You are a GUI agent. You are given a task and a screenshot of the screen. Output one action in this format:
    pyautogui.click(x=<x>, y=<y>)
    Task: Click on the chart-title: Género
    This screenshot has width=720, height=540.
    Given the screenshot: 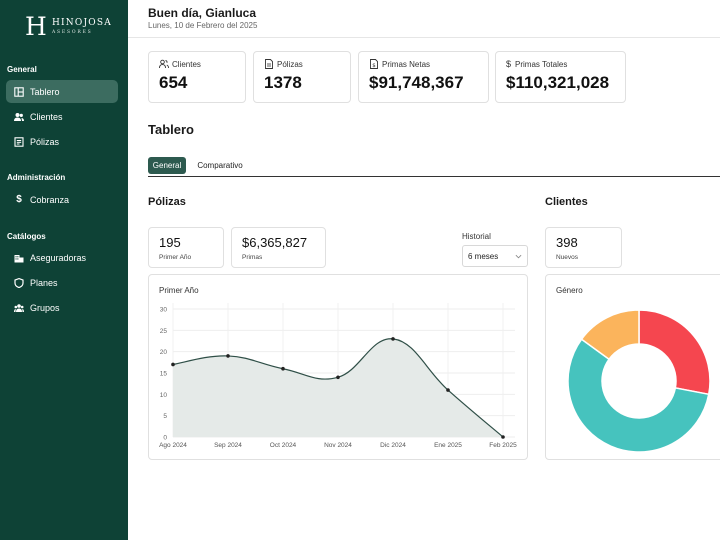 What is the action you would take?
    pyautogui.click(x=569, y=290)
    